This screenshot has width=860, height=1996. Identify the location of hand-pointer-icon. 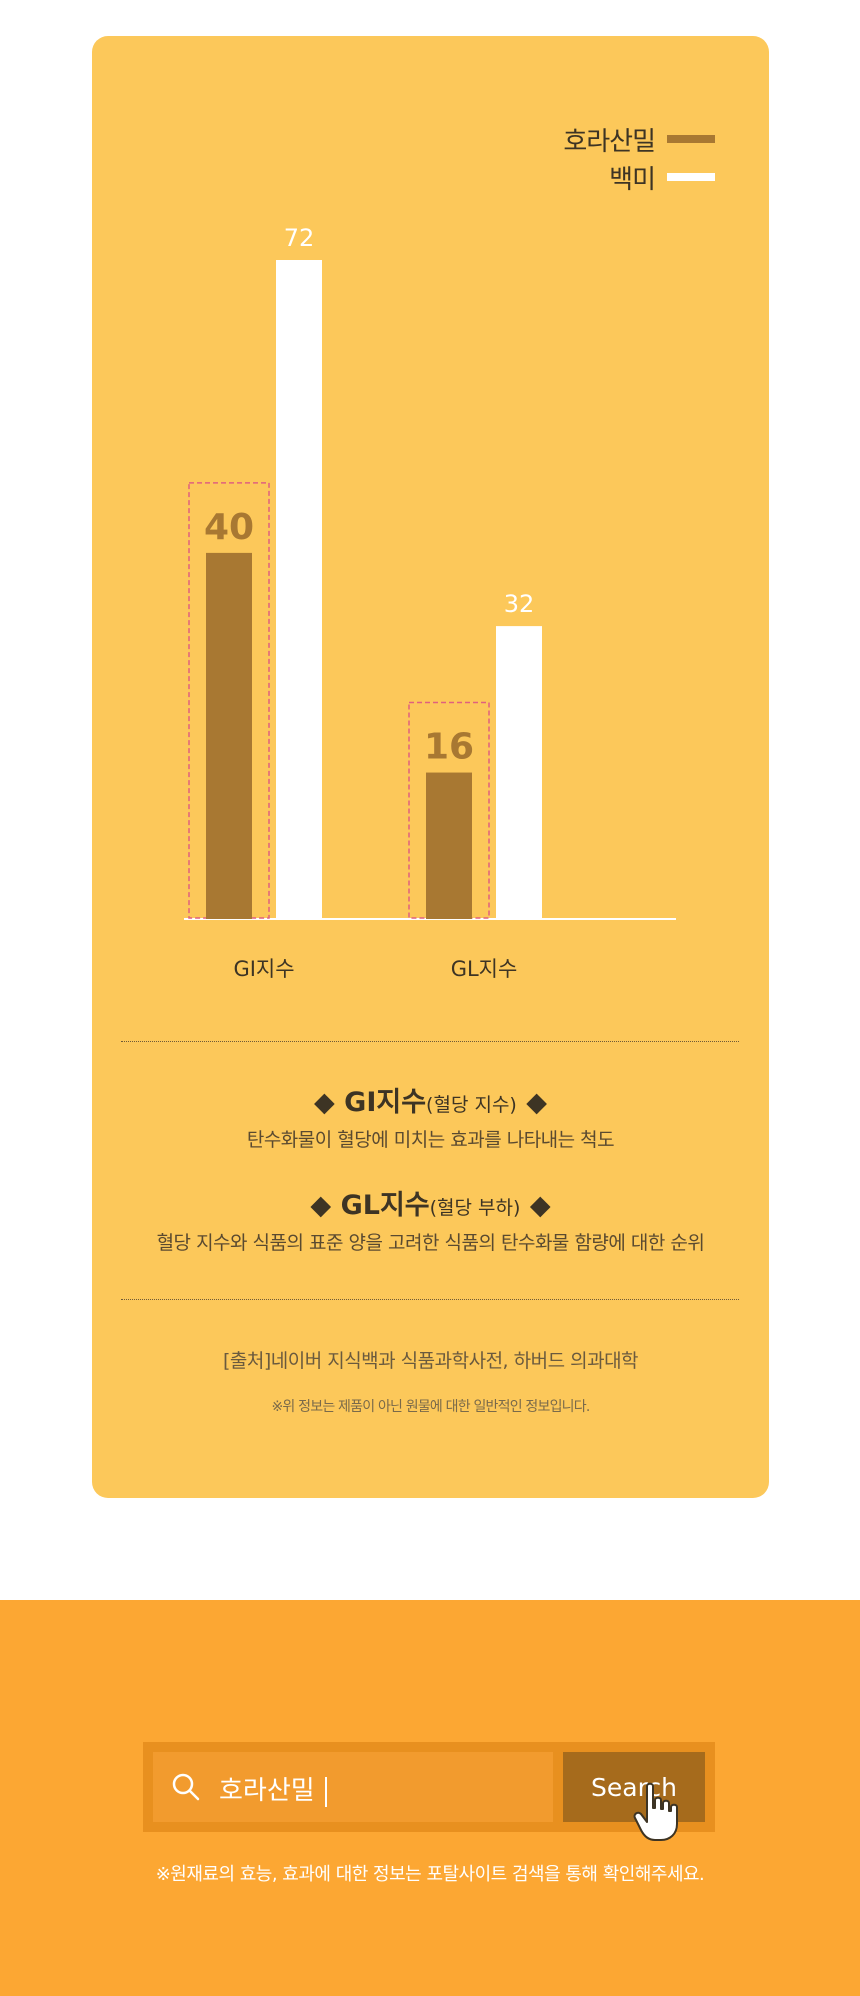
(655, 1811).